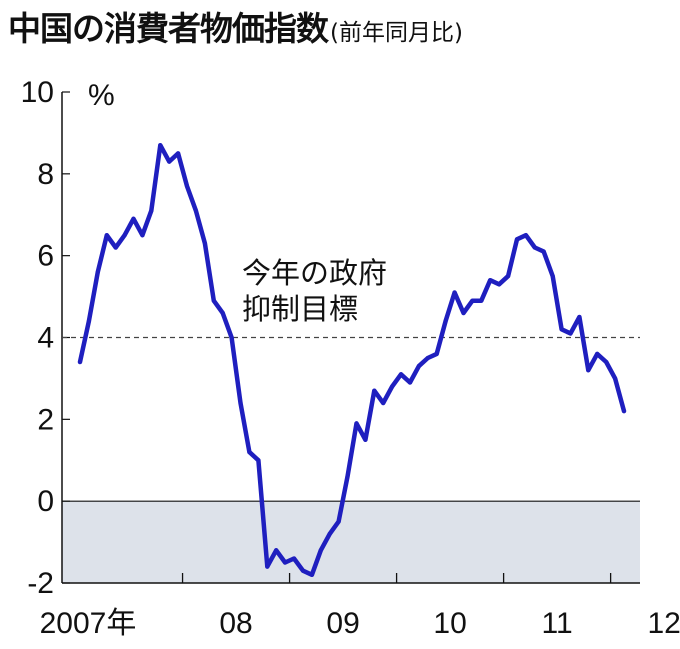  Describe the element at coordinates (37, 92) in the screenshot. I see `y-tick-label: 10` at that location.